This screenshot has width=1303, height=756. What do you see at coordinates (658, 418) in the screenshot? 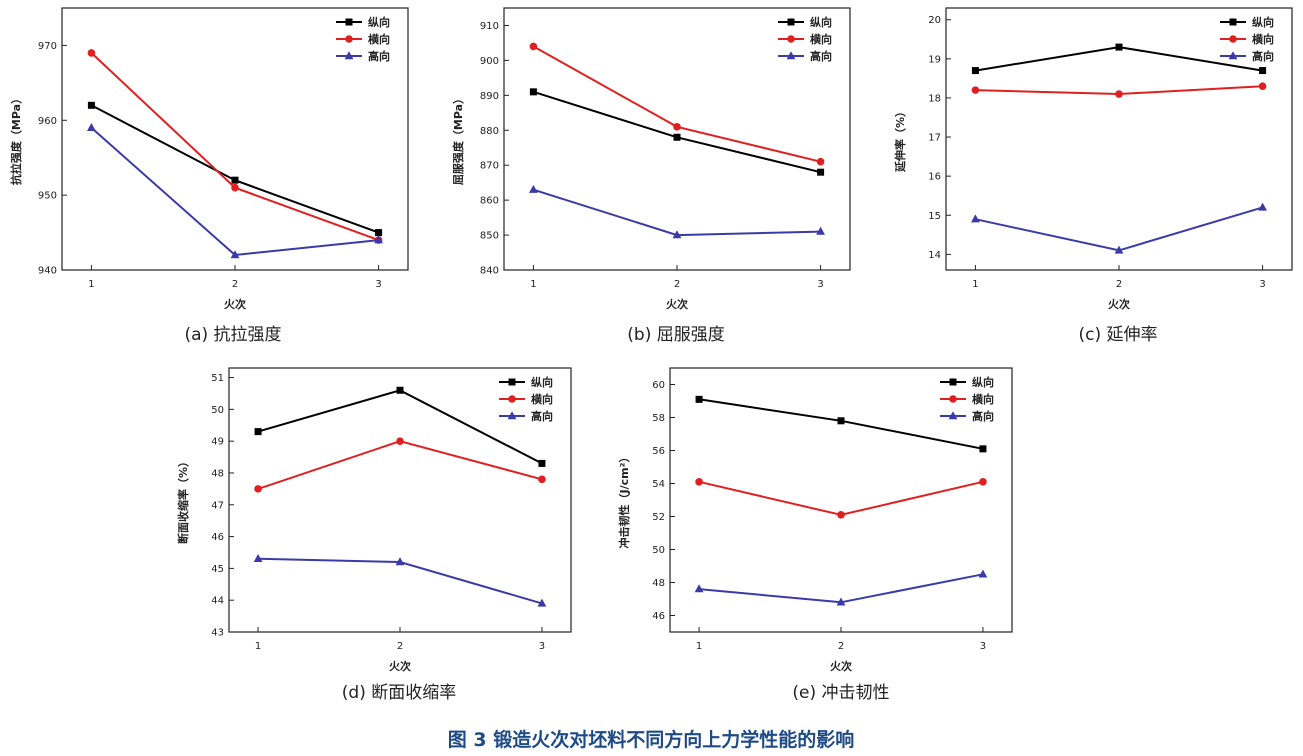
I see `y-tick-label: 58` at bounding box center [658, 418].